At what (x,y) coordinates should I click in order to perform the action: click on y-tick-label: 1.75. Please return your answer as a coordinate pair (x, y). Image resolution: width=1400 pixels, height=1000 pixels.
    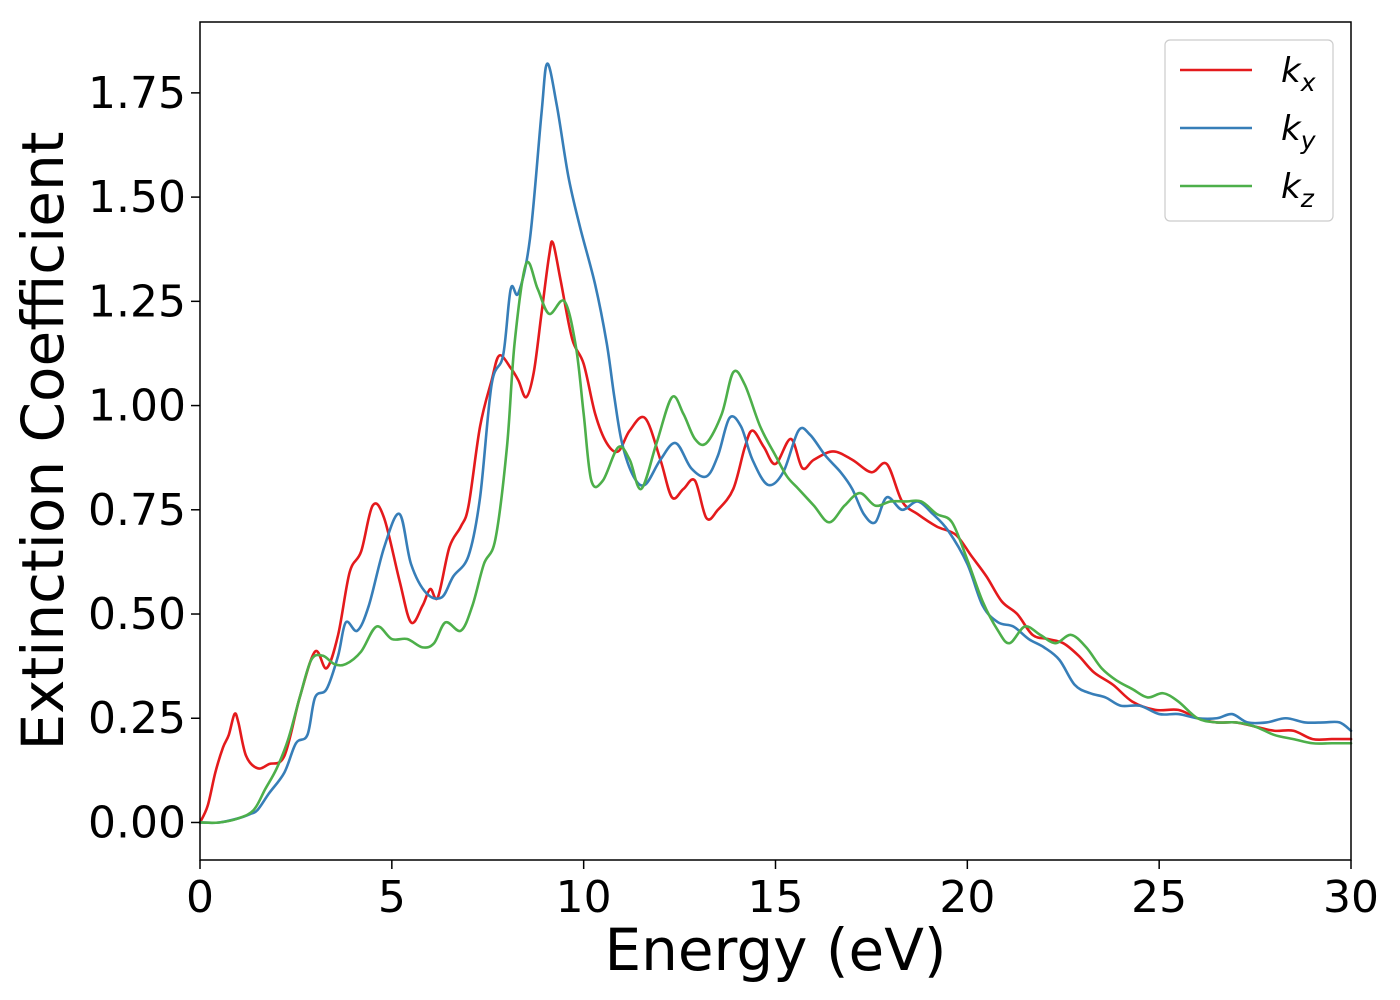
    Looking at the image, I should click on (137, 93).